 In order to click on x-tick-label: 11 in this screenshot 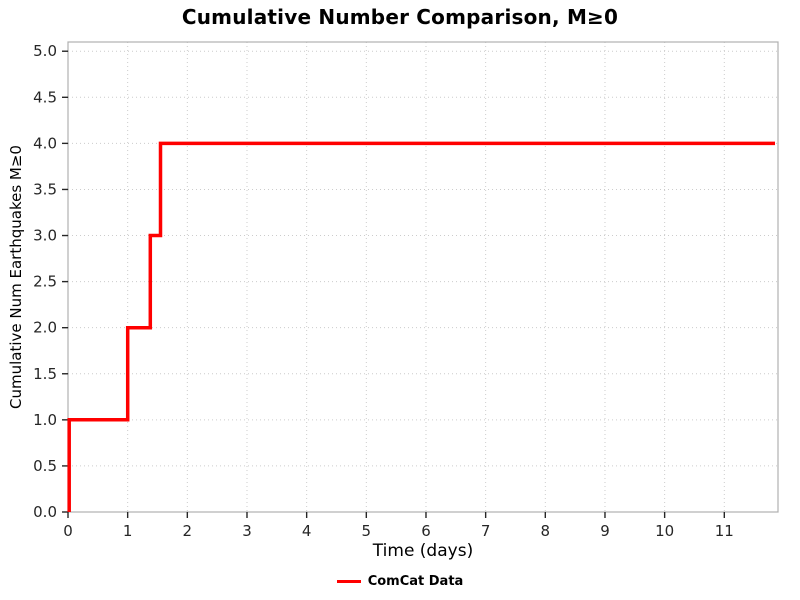, I will do `click(724, 531)`.